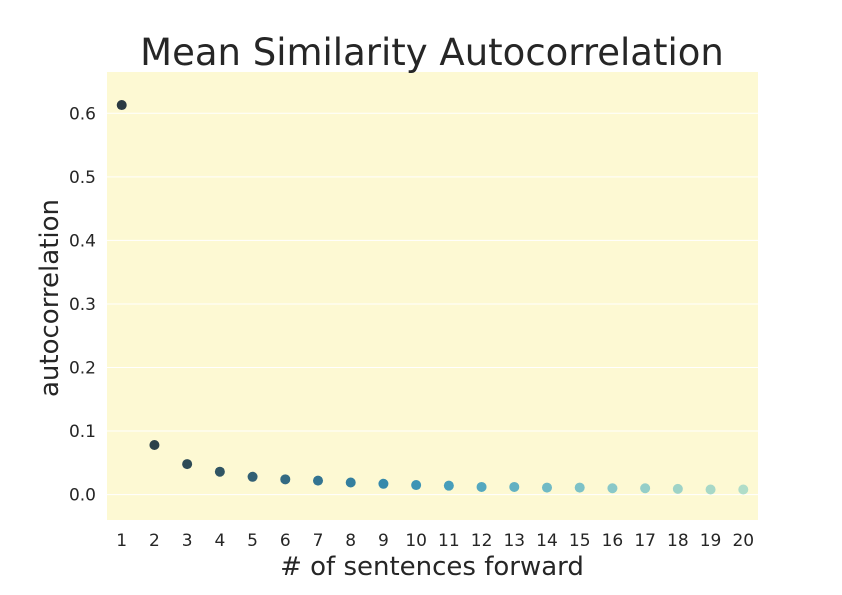 The image size is (842, 595). I want to click on x-tick-label: 10, so click(416, 541).